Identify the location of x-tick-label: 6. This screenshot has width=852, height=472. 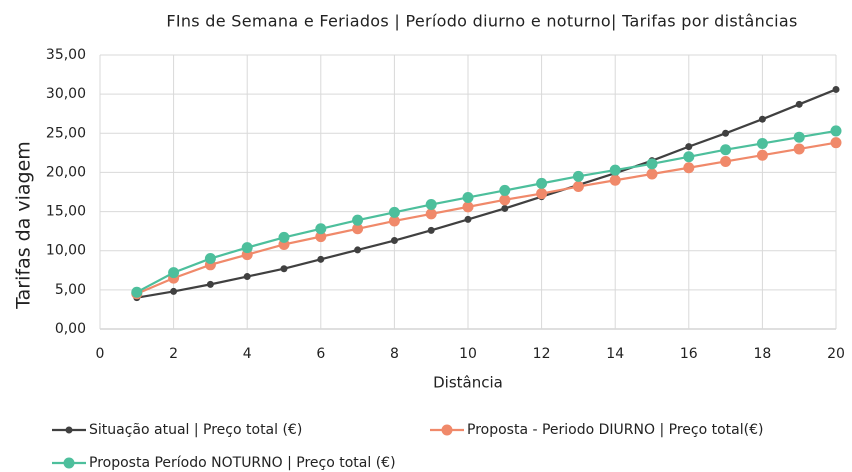
(320, 354).